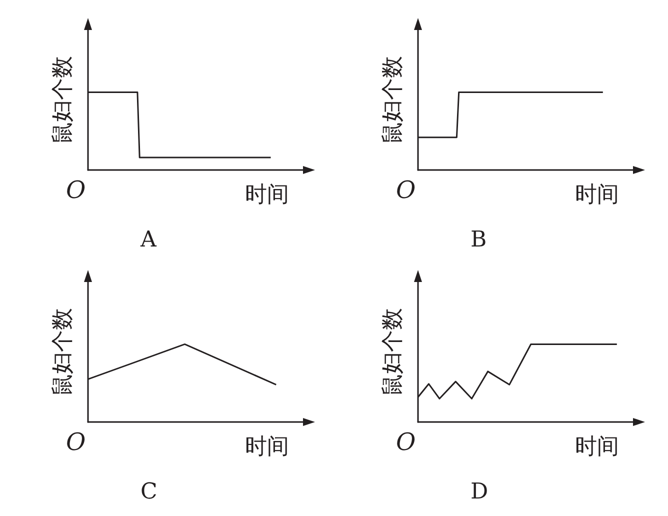  What do you see at coordinates (149, 240) in the screenshot?
I see `text: A` at bounding box center [149, 240].